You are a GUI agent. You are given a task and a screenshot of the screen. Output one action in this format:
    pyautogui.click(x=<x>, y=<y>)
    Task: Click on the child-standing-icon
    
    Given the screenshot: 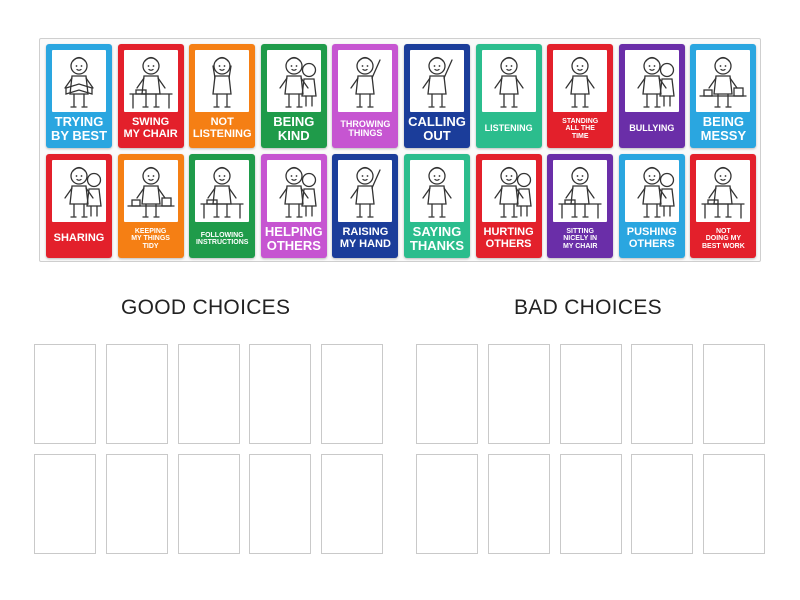 What is the action you would take?
    pyautogui.click(x=580, y=81)
    